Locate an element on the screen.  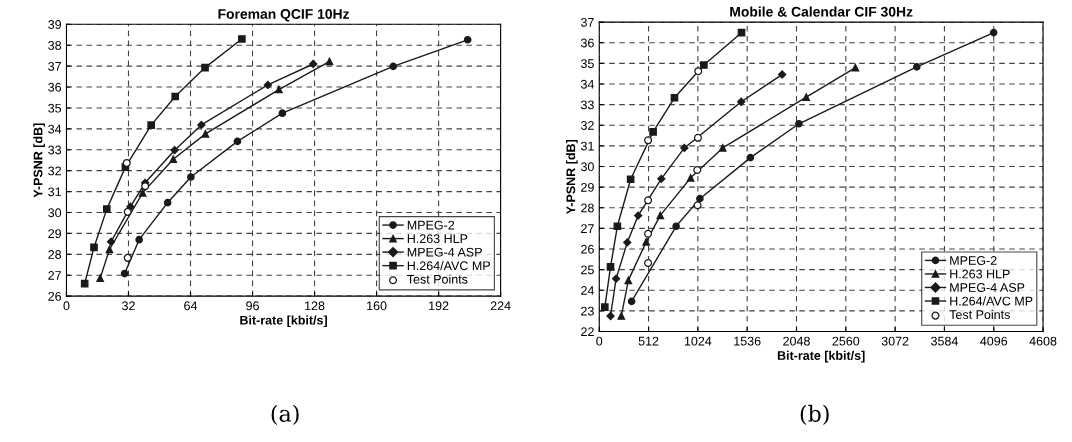
x-tick-label: 160 is located at coordinates (377, 306).